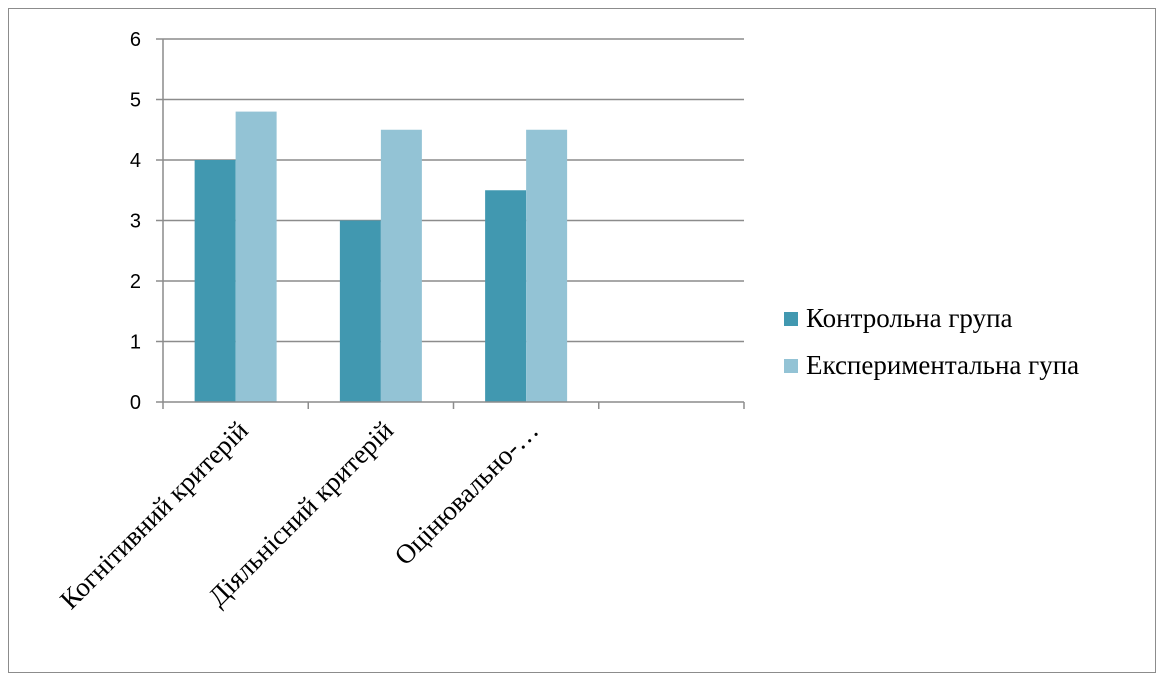  I want to click on y-tick-labels: 0 1 2 3 4 5 6, so click(135, 221).